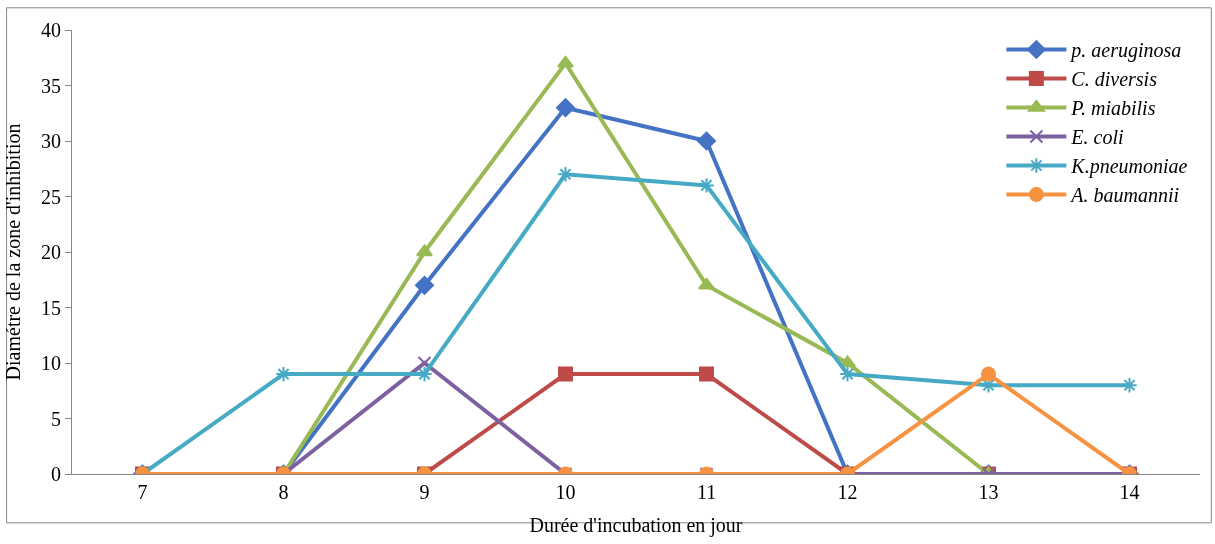 The image size is (1215, 544). Describe the element at coordinates (51, 363) in the screenshot. I see `y-tick-label: 10` at that location.